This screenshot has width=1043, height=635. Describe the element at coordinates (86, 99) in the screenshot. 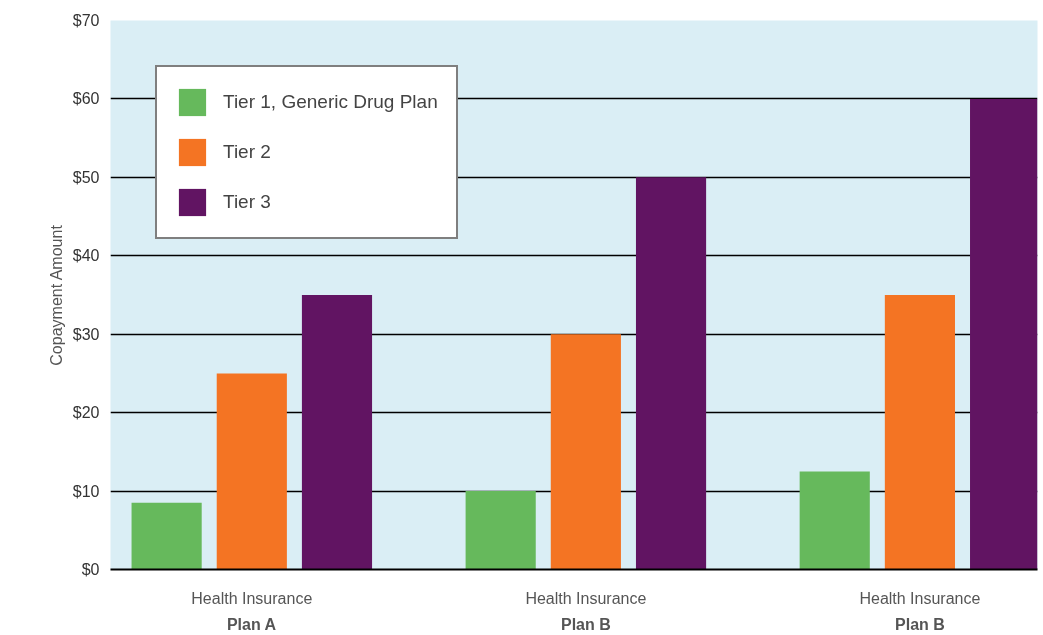

I see `y-tick-label: $60` at that location.